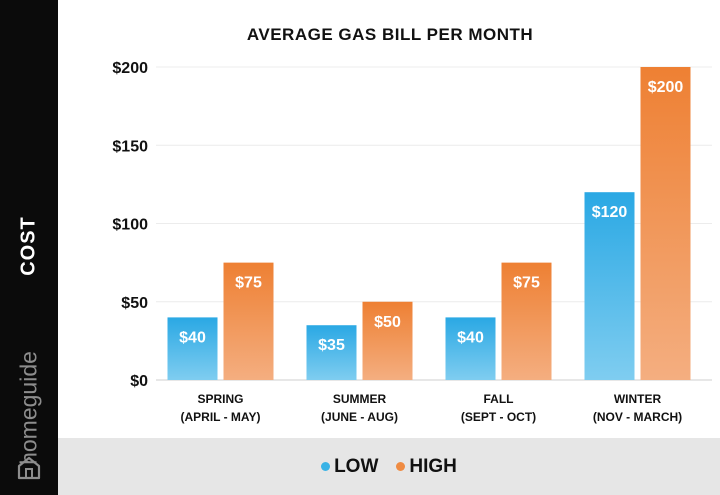  What do you see at coordinates (610, 212) in the screenshot?
I see `bar-value-label-low: $120` at bounding box center [610, 212].